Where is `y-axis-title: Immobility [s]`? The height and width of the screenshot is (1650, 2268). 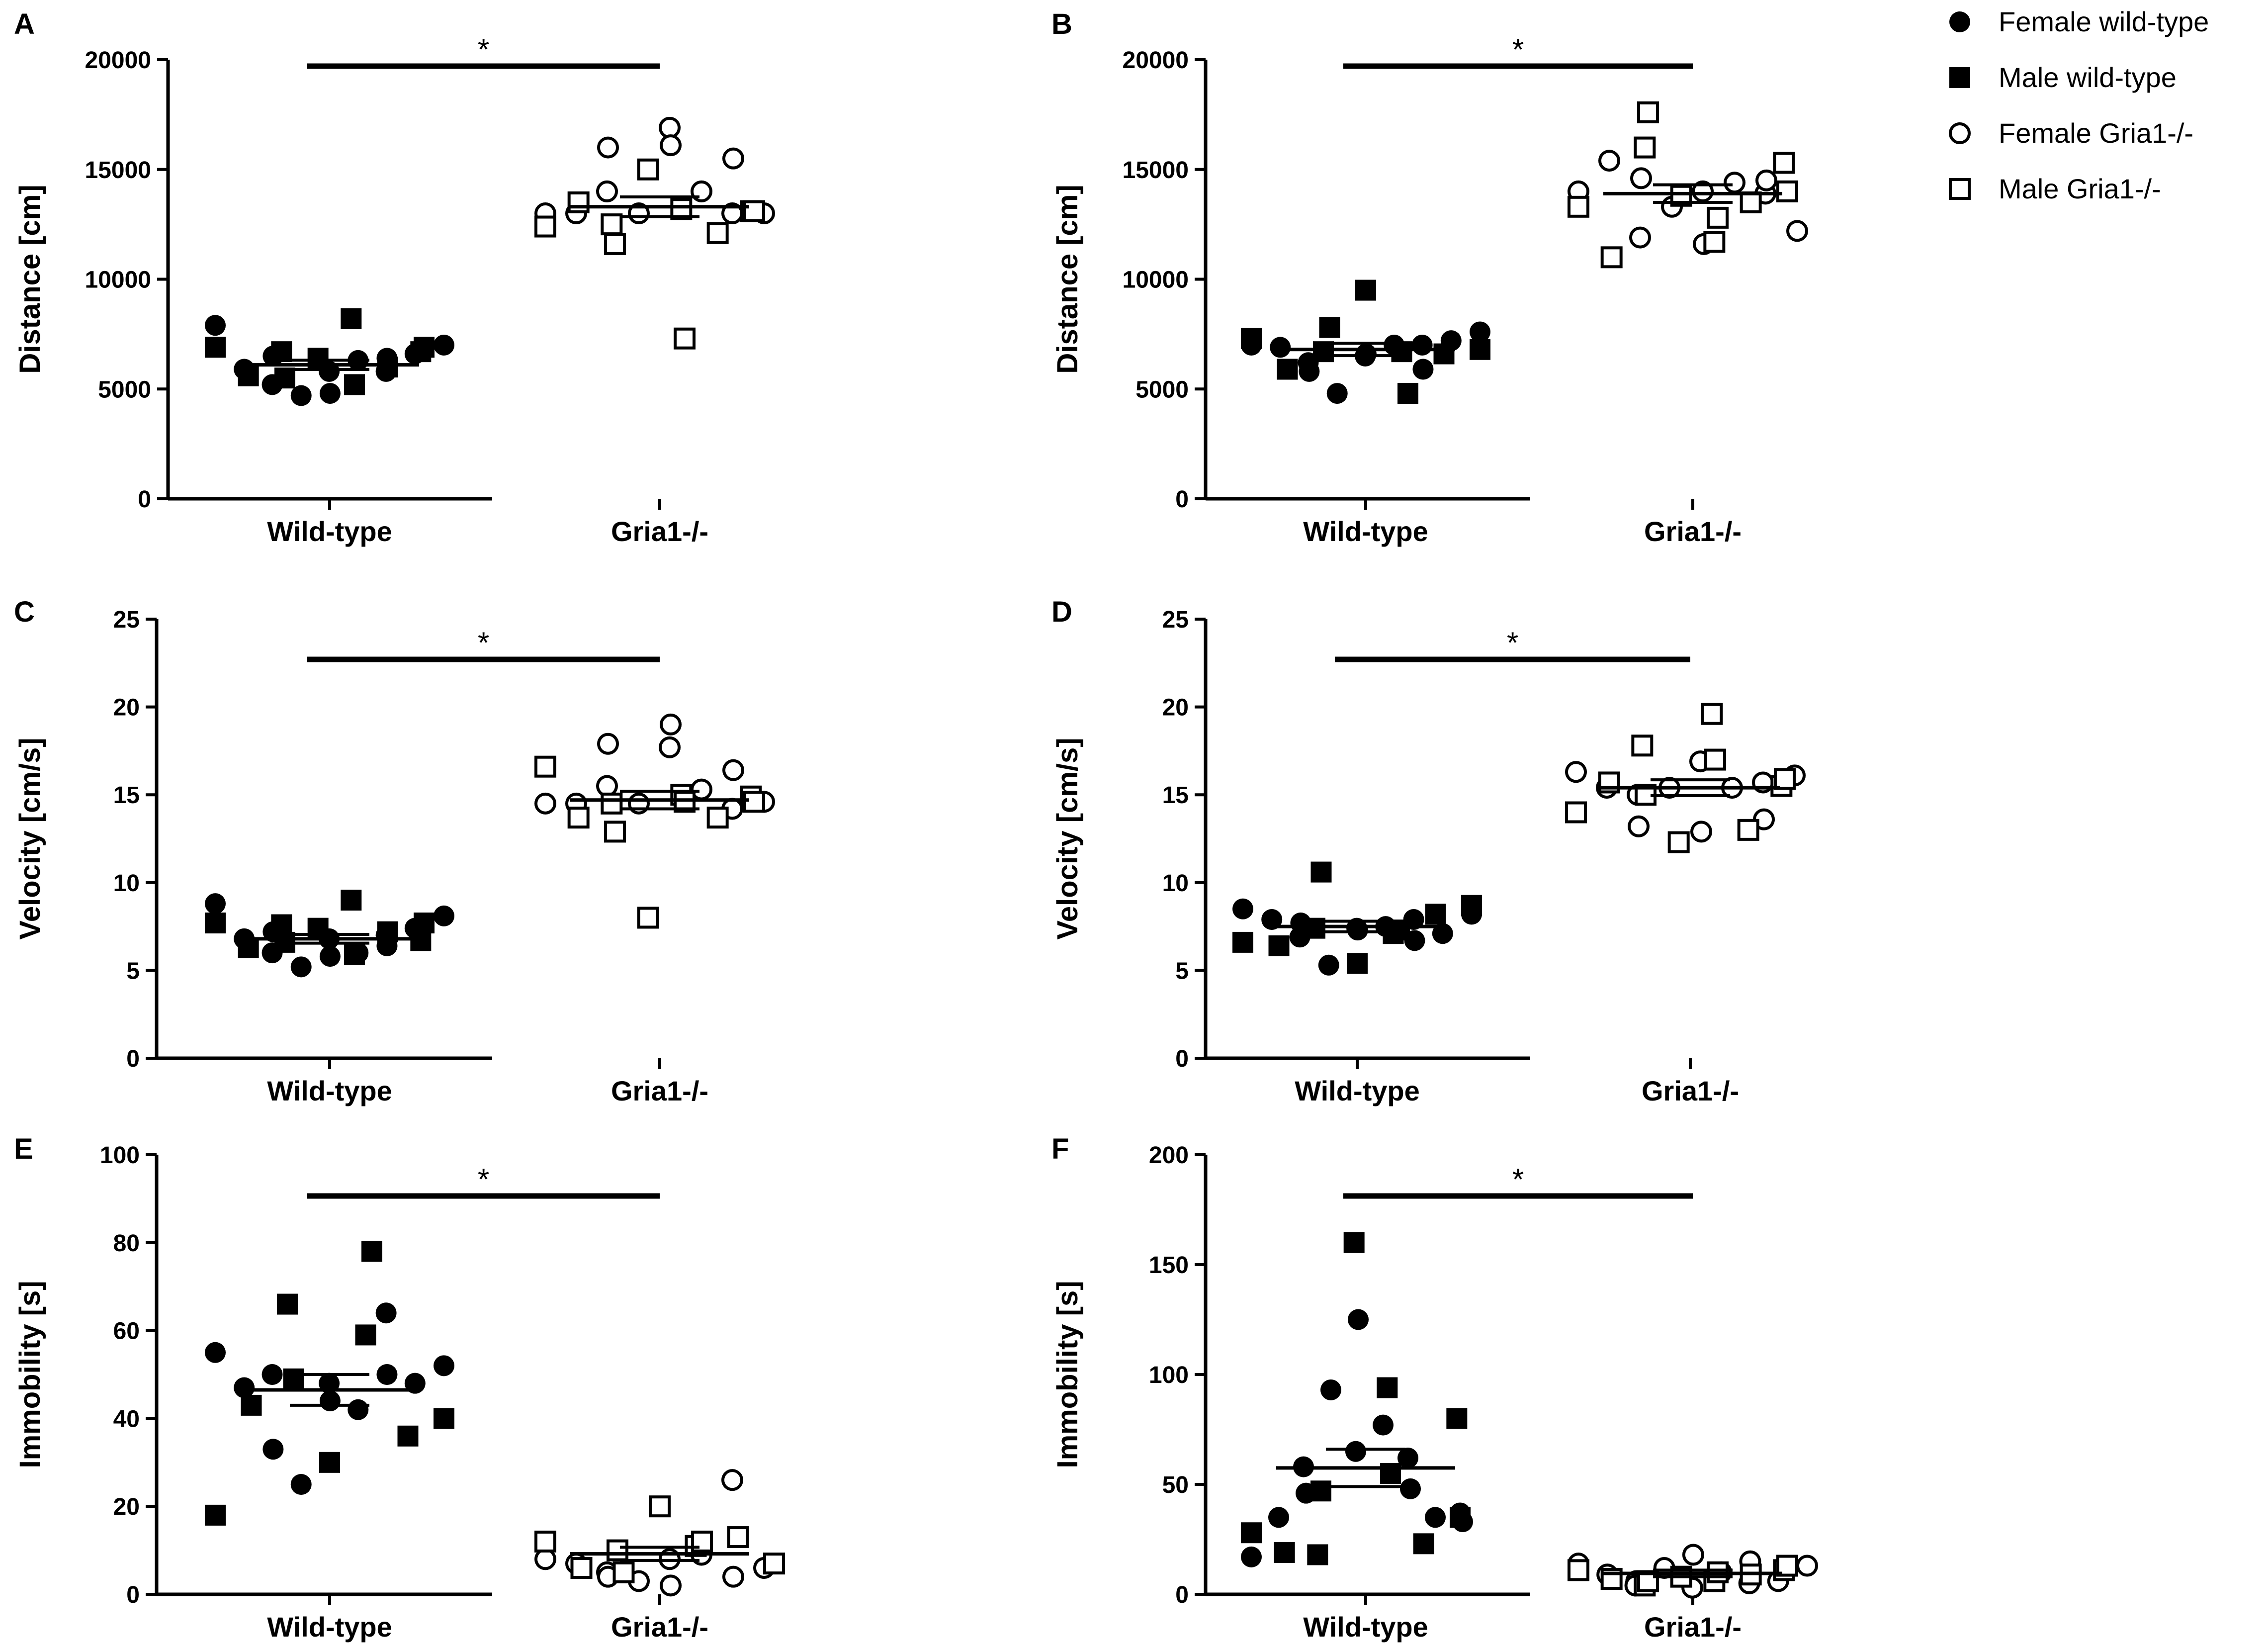
y-axis-title: Immobility [s] is located at coordinates (30, 1374).